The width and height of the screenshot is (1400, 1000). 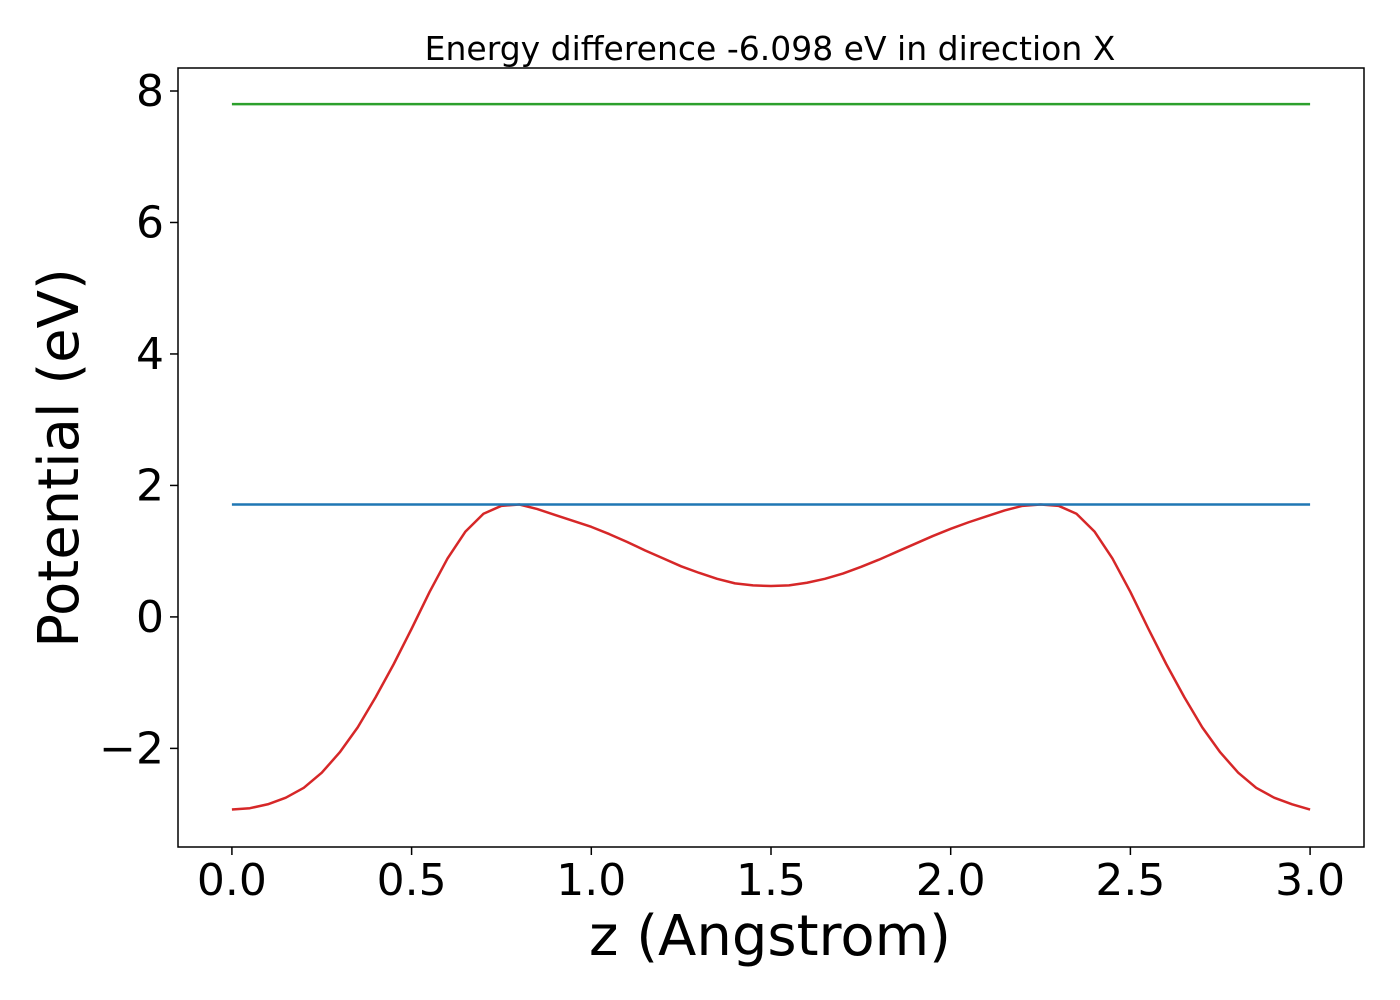 What do you see at coordinates (150, 354) in the screenshot?
I see `y-tick-label: 4` at bounding box center [150, 354].